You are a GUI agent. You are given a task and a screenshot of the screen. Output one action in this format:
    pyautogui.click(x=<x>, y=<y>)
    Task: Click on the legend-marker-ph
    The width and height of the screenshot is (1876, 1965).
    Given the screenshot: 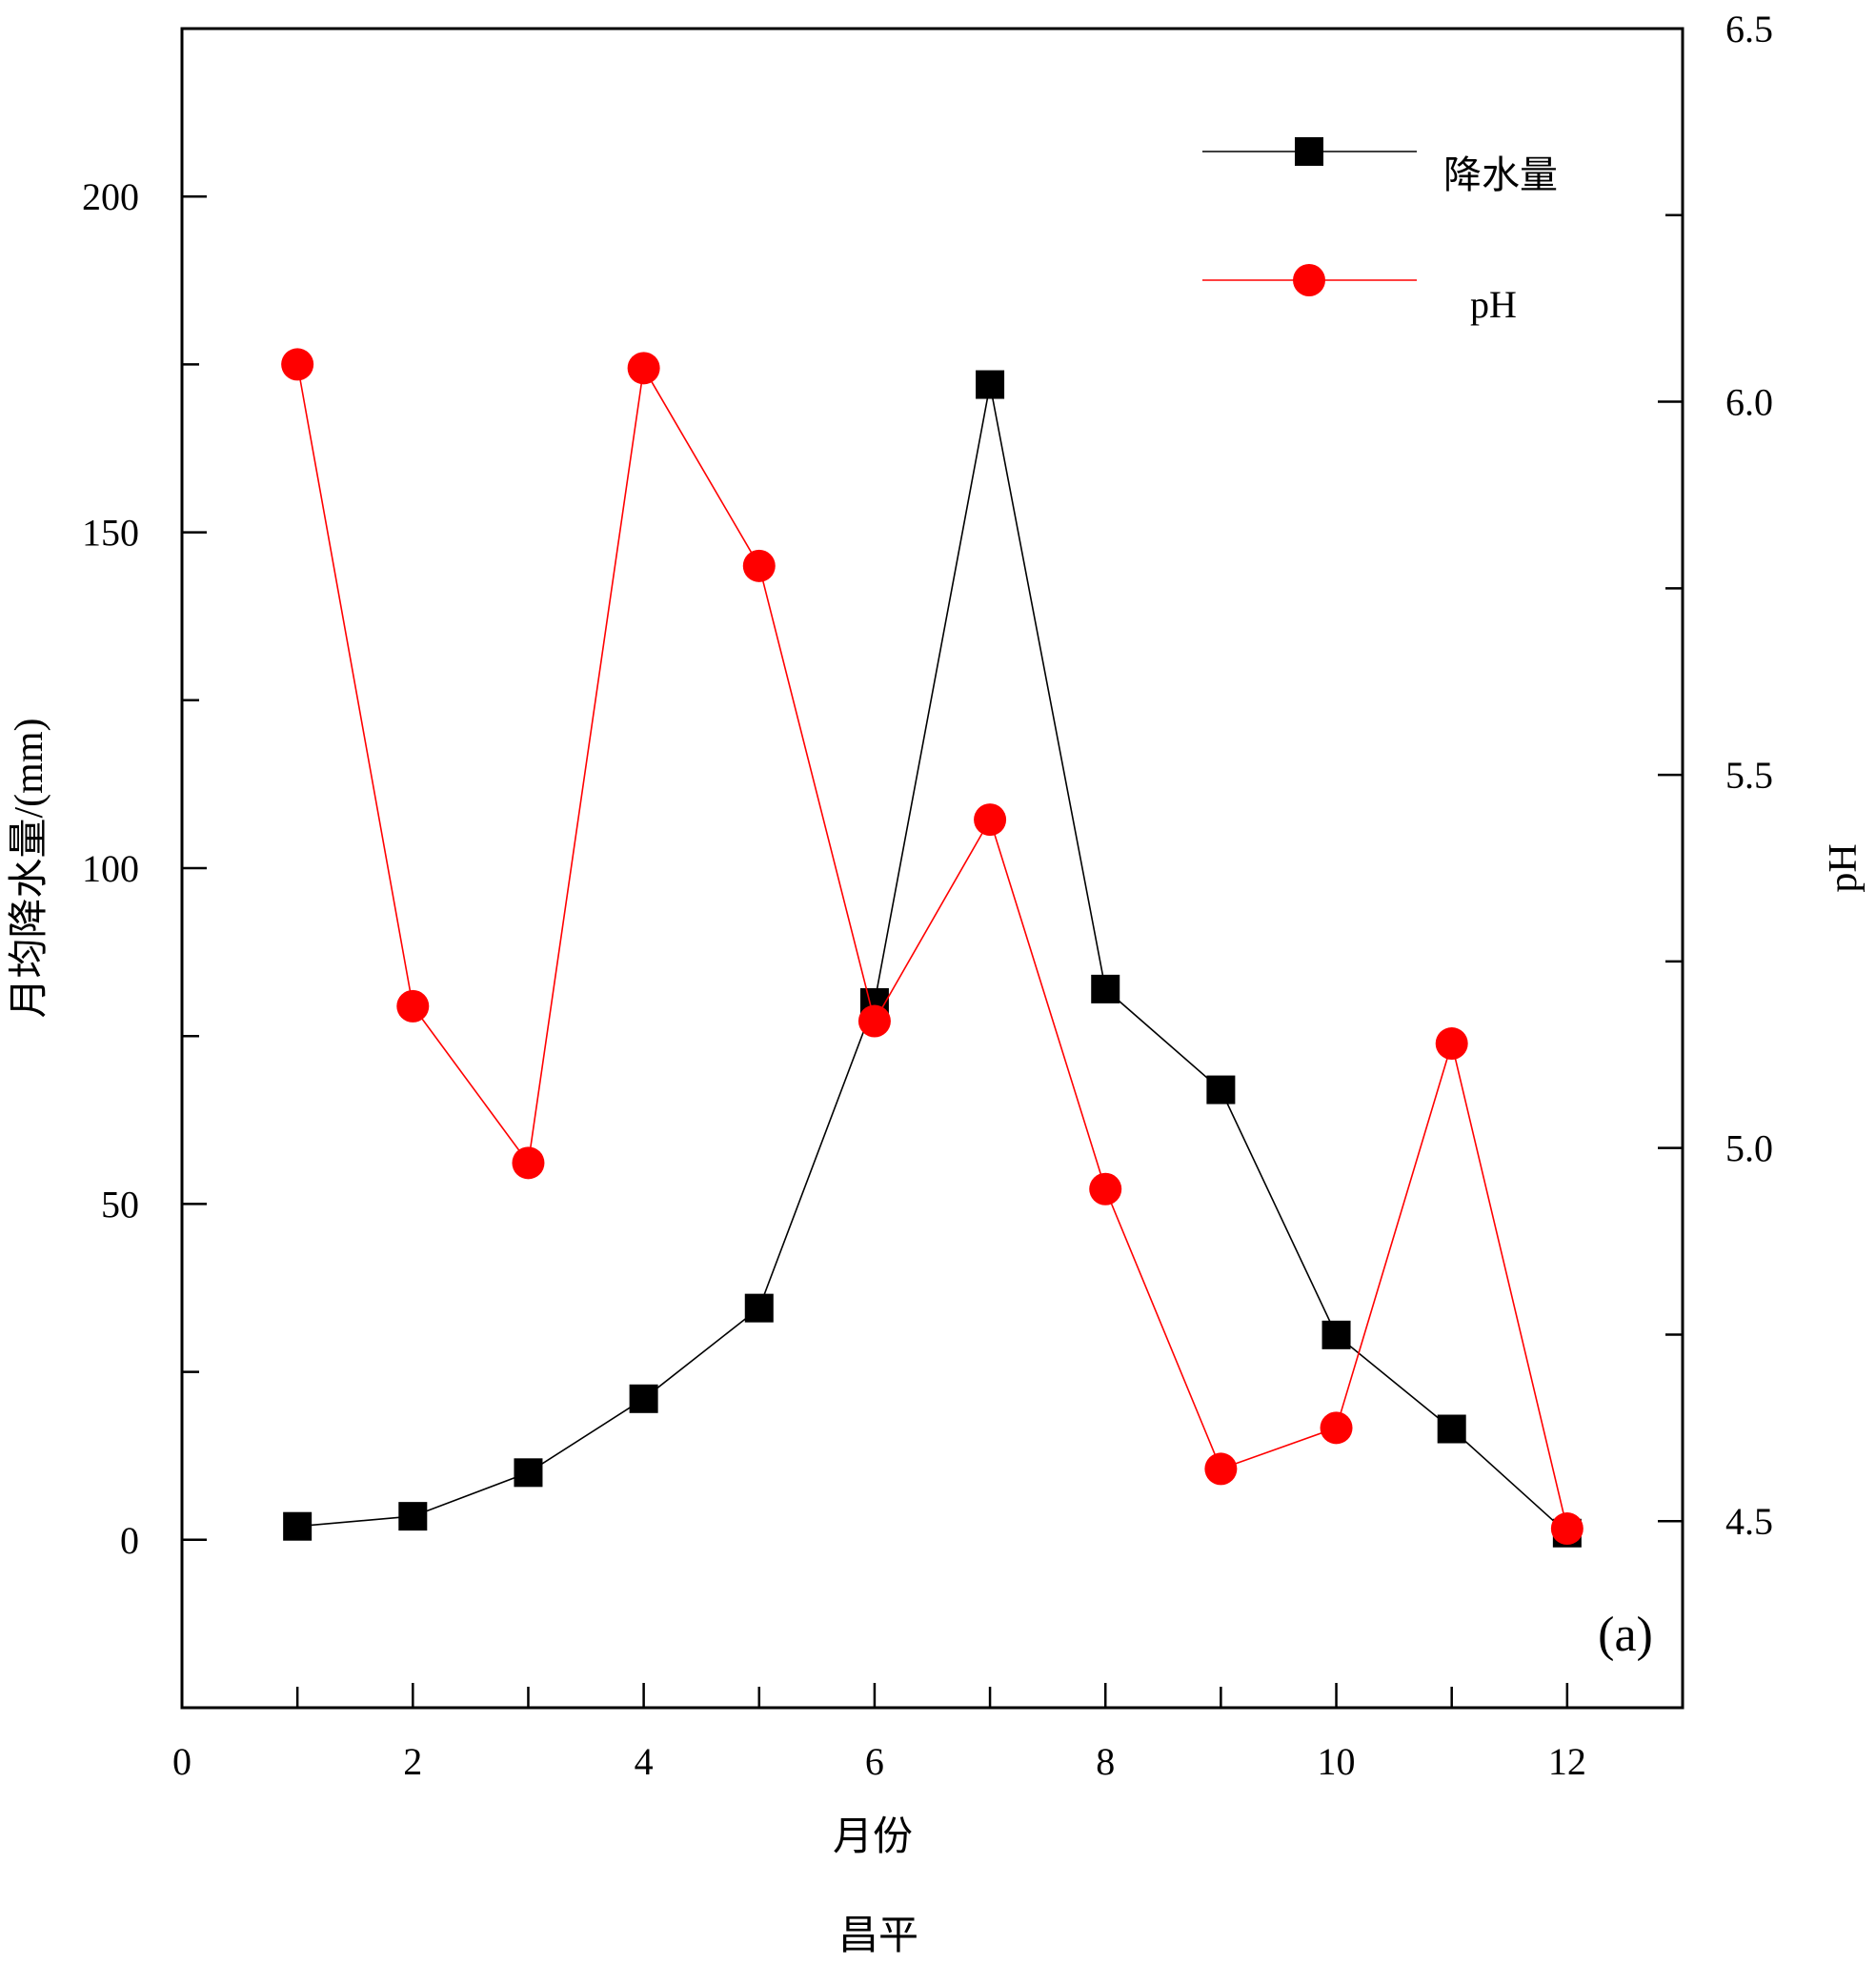 What is the action you would take?
    pyautogui.click(x=1309, y=280)
    